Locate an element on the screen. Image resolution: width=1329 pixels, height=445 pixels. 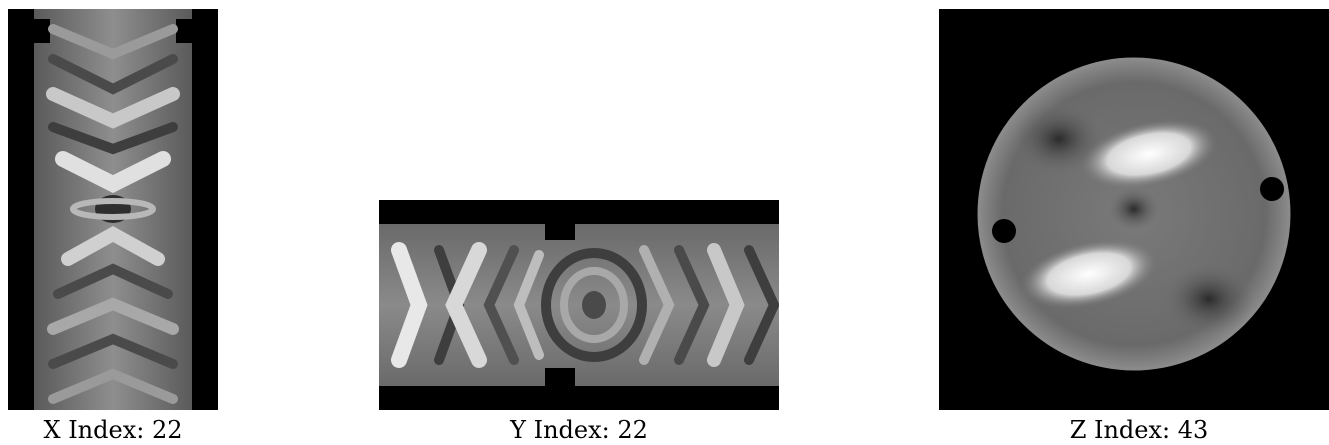
y-index-caption: Y Index: 22 is located at coordinates (579, 430).